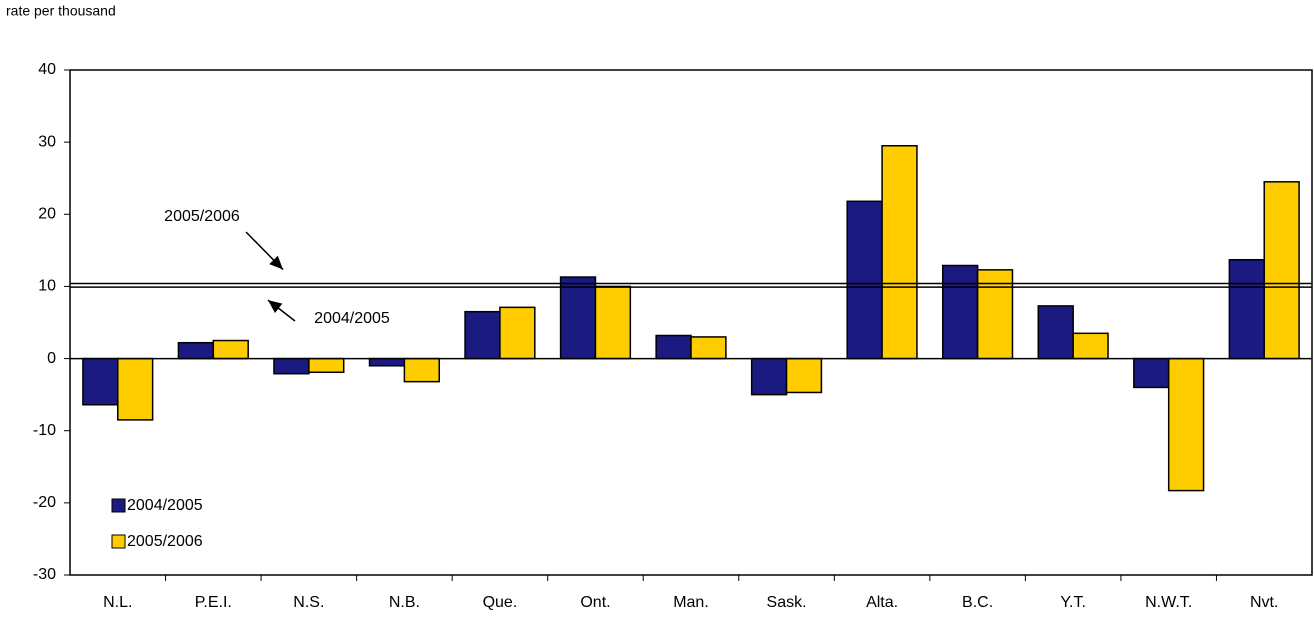 This screenshot has height=620, width=1314. What do you see at coordinates (977, 602) in the screenshot?
I see `x-tick-label: B.C.` at bounding box center [977, 602].